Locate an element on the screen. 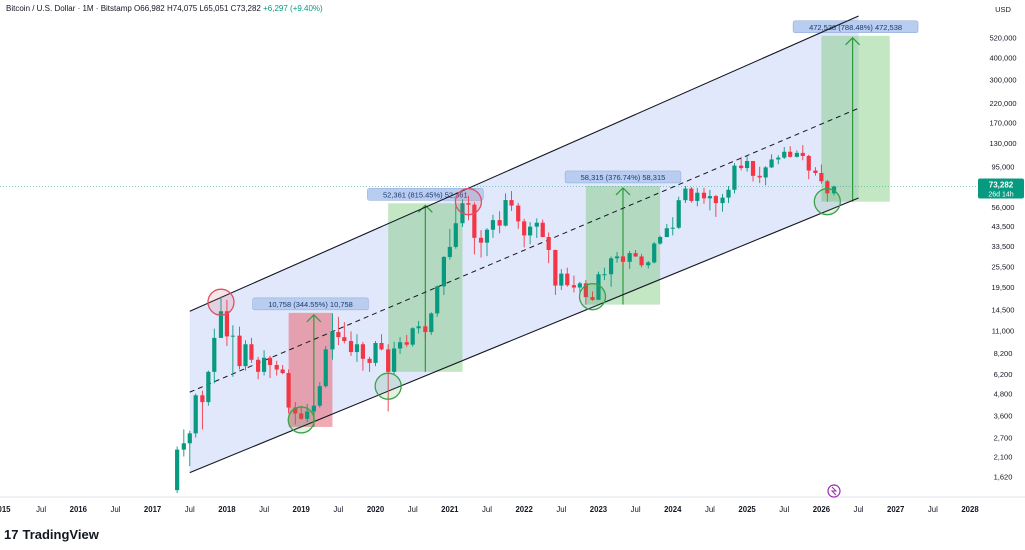  price-tick-label: 19,500 is located at coordinates (1003, 287).